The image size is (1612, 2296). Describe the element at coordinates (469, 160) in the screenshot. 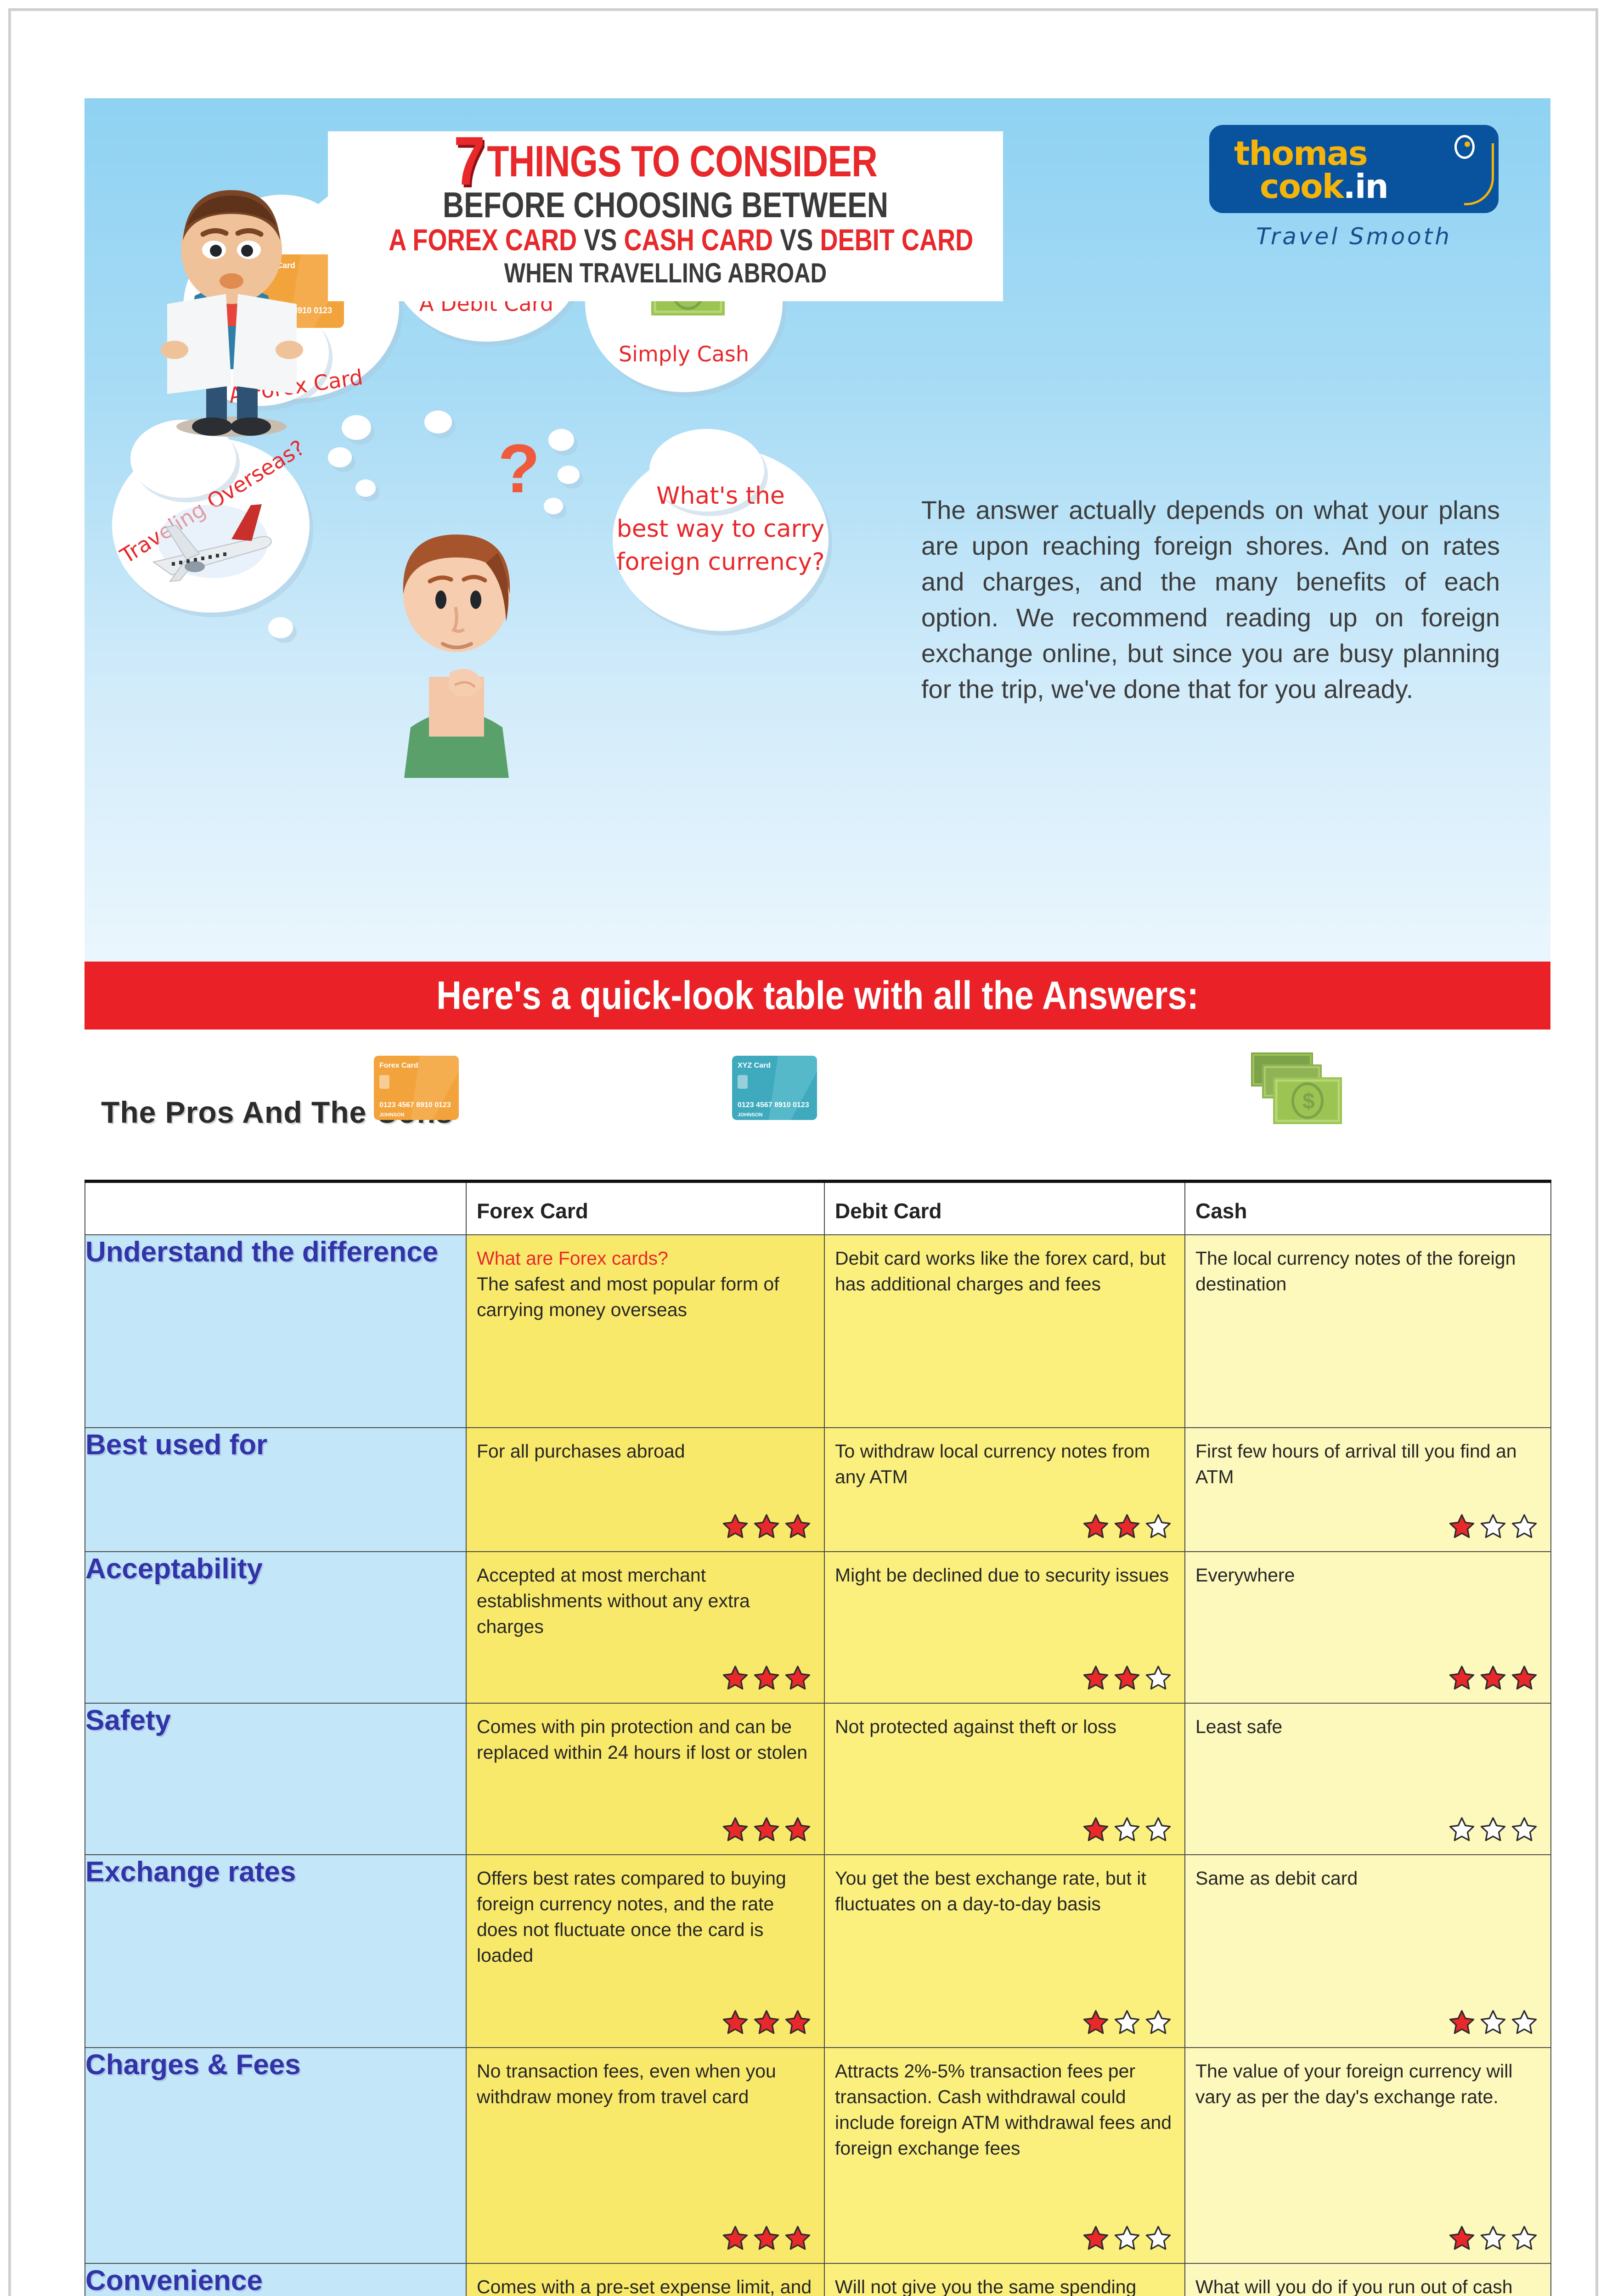

I see `title-number: 7` at that location.